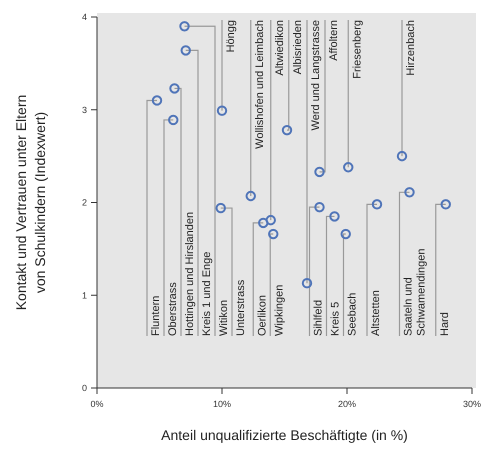  I want to click on annotation: Wollishofen und Leimbach, so click(260, 84).